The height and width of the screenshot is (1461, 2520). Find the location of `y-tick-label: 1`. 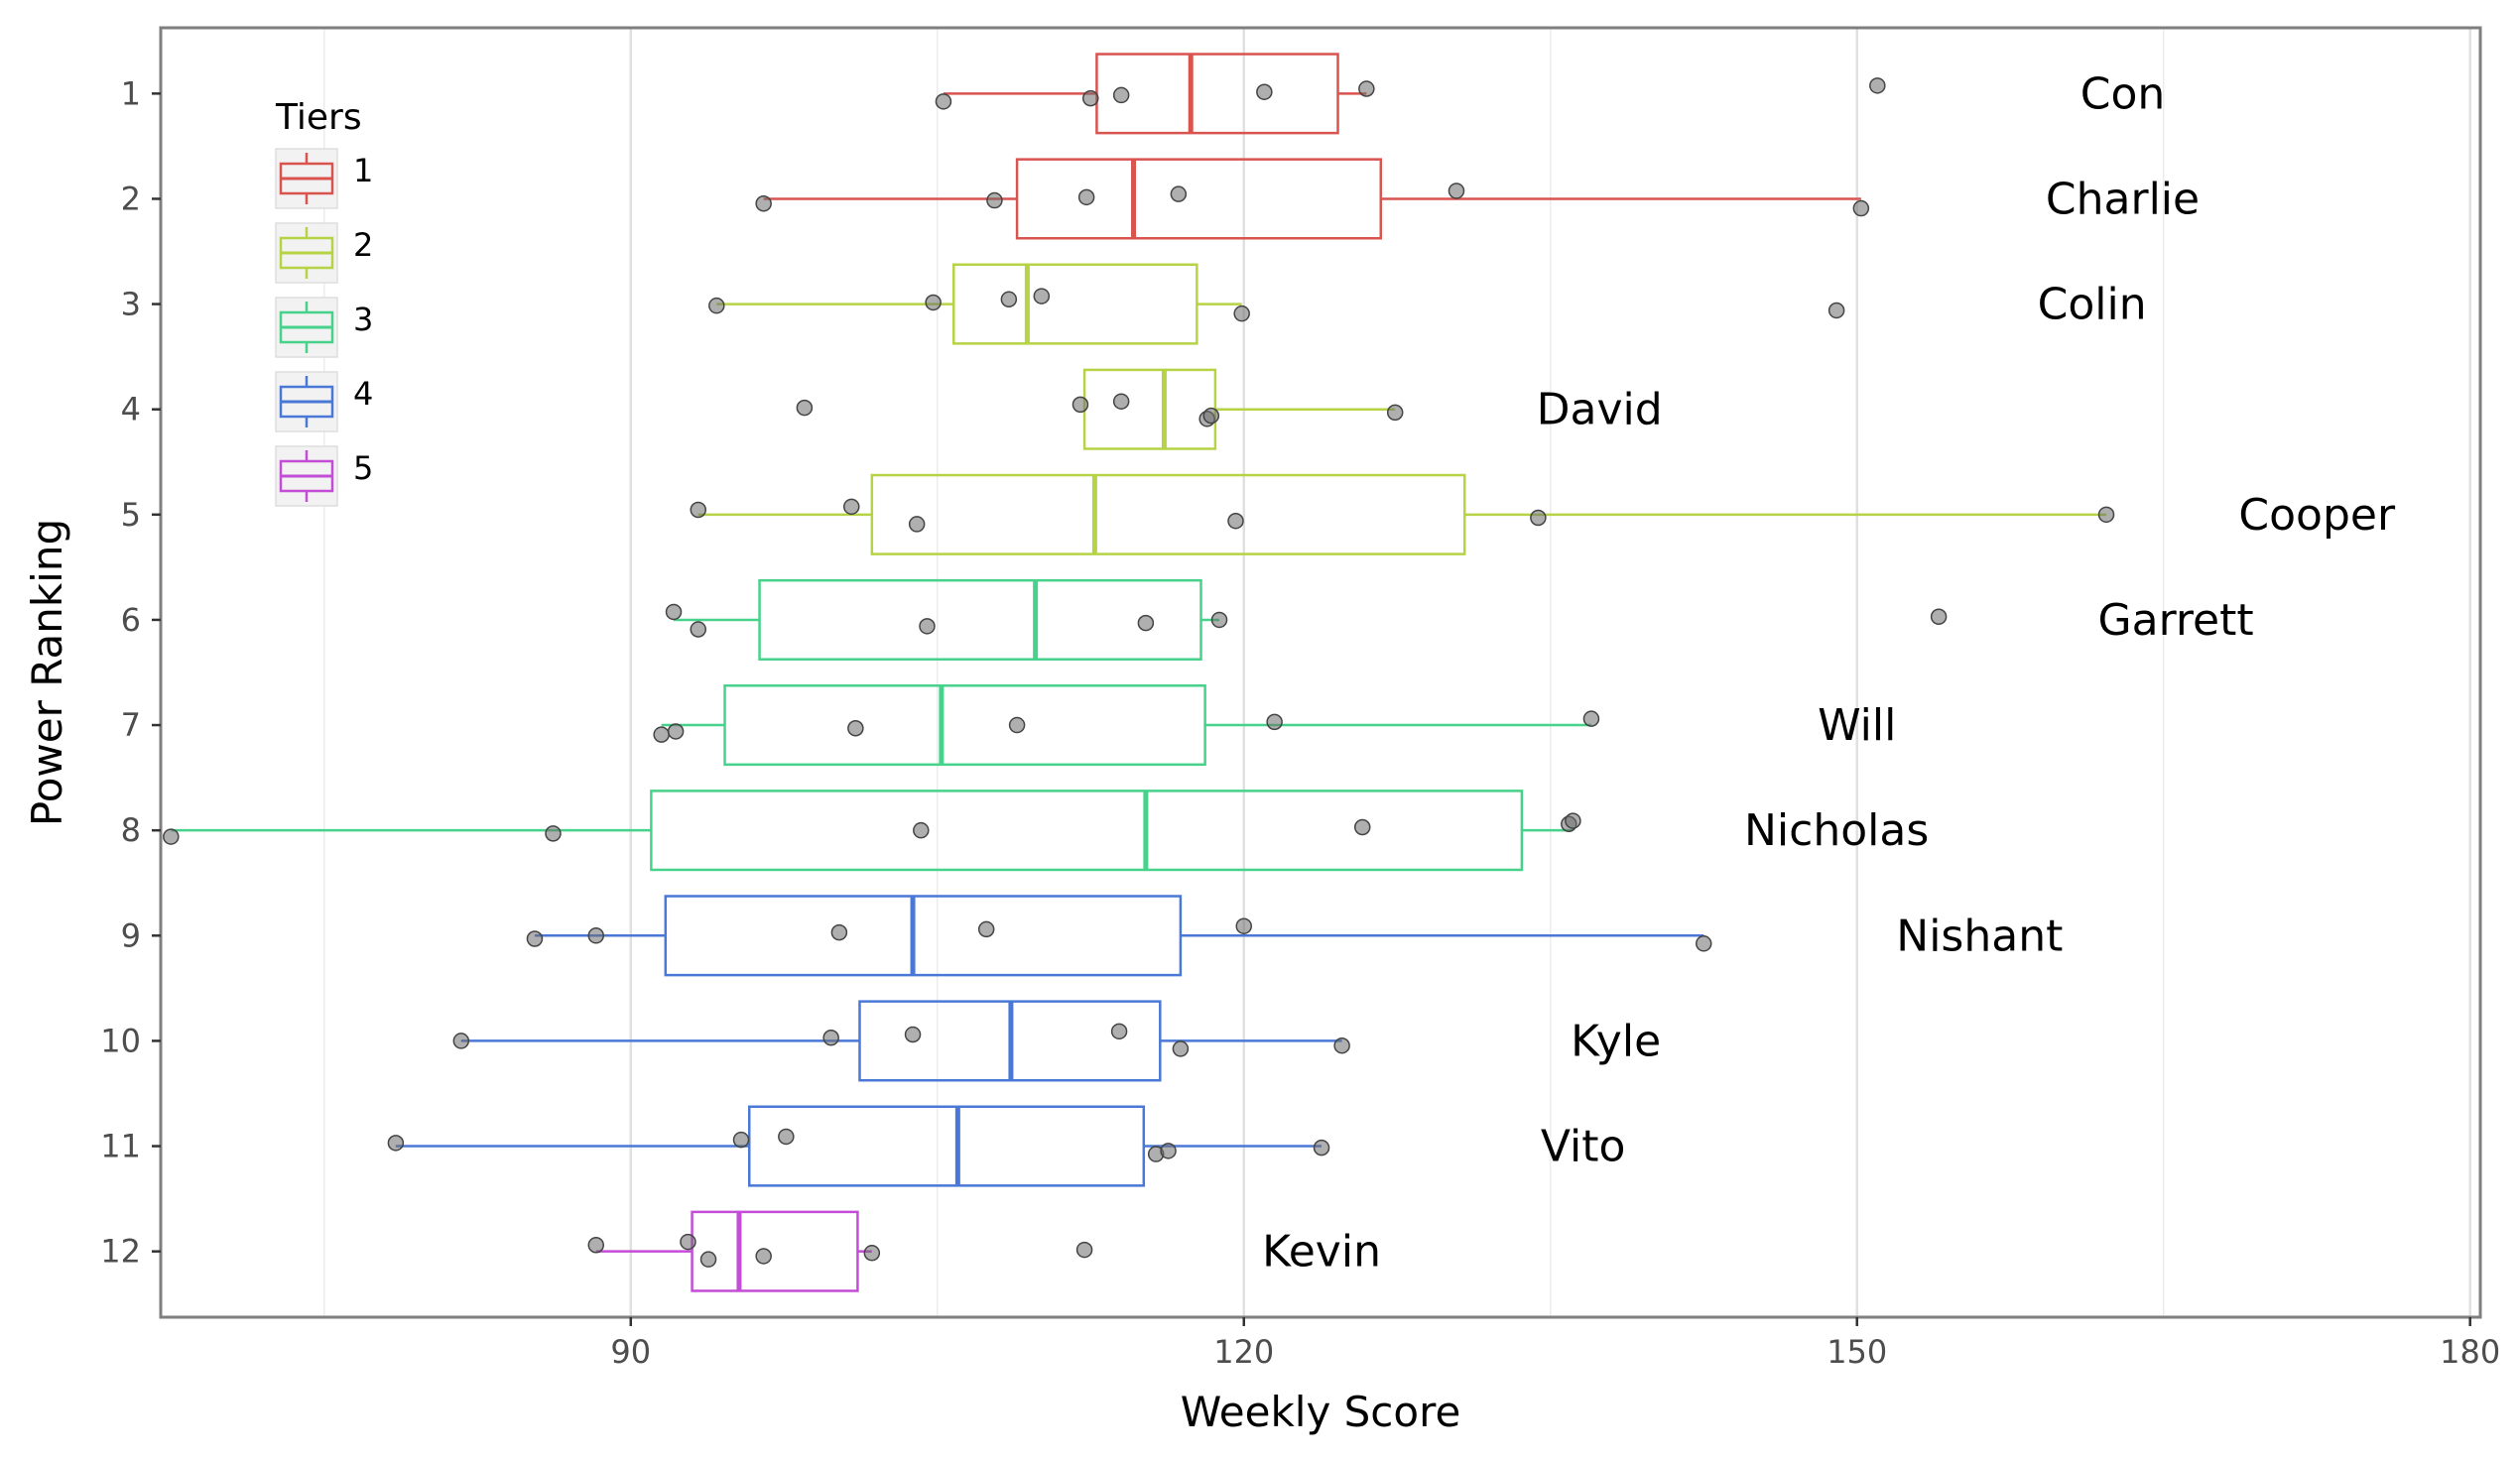

y-tick-label: 1 is located at coordinates (131, 93).